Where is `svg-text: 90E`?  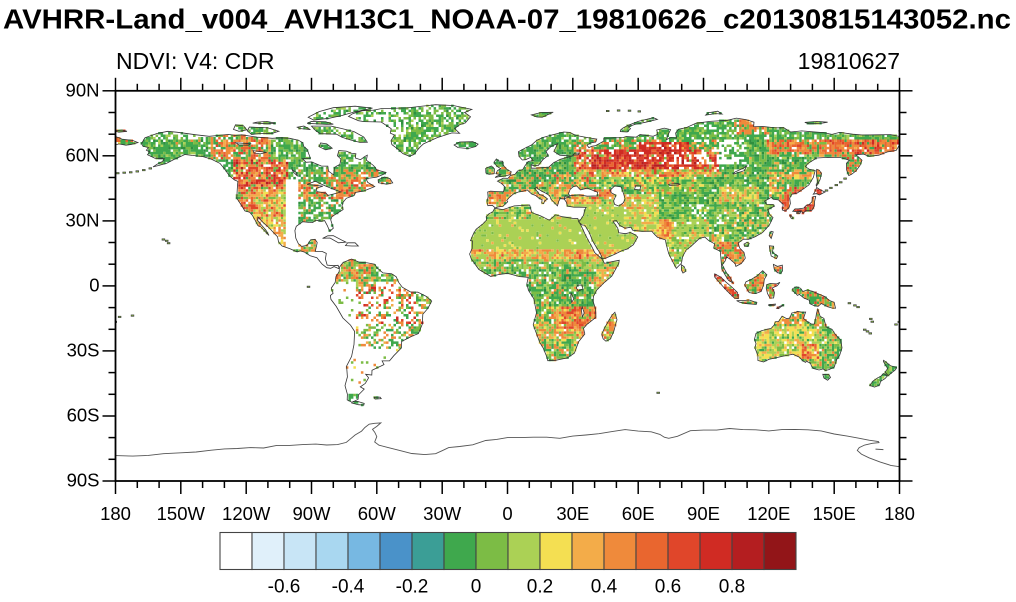
svg-text: 90E is located at coordinates (703, 513).